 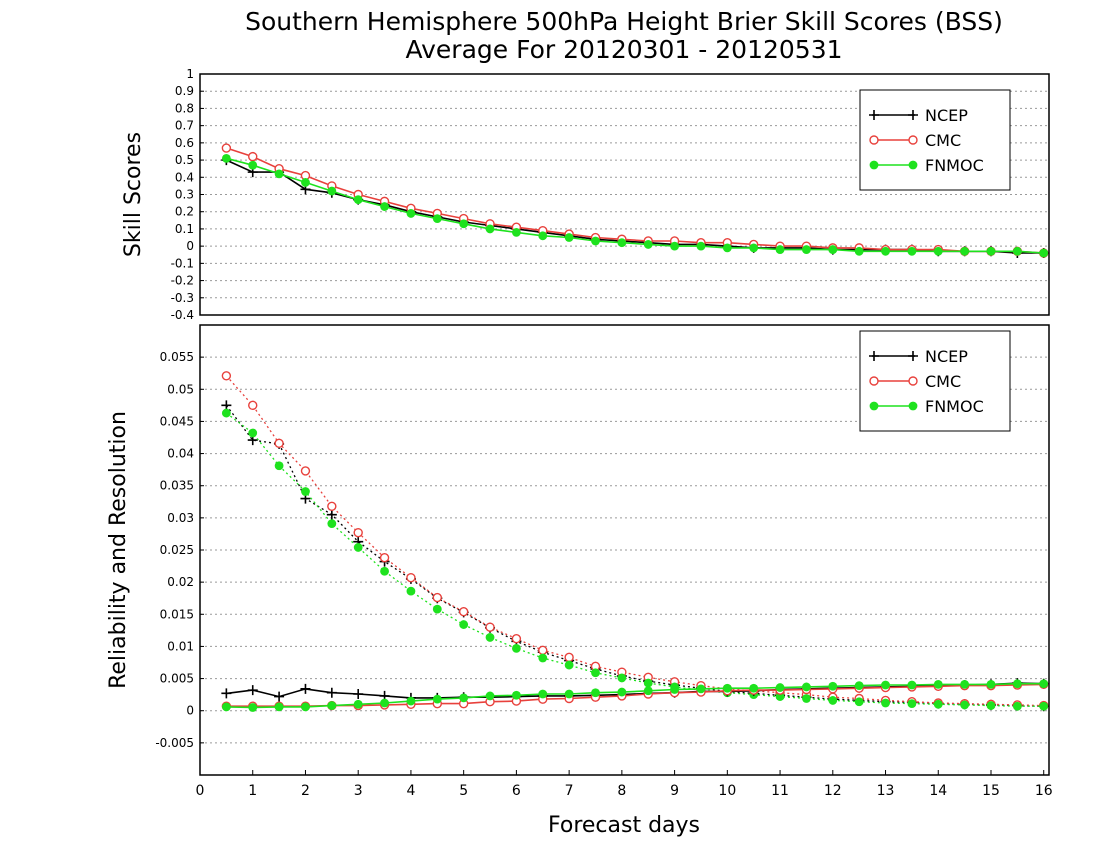 What do you see at coordinates (182, 315) in the screenshot?
I see `y-tick-label: -0.4` at bounding box center [182, 315].